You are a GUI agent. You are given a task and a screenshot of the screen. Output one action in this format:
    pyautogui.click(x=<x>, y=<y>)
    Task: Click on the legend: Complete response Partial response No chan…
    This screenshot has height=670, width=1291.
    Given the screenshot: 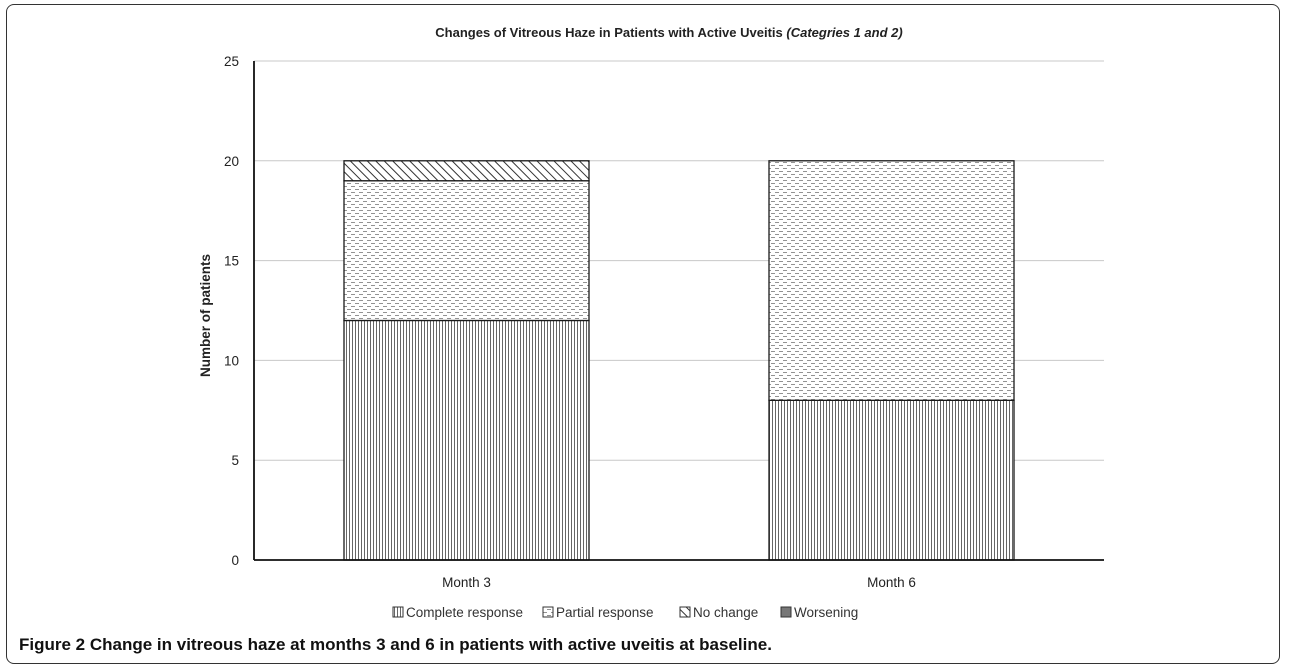 What is the action you would take?
    pyautogui.click(x=625, y=612)
    